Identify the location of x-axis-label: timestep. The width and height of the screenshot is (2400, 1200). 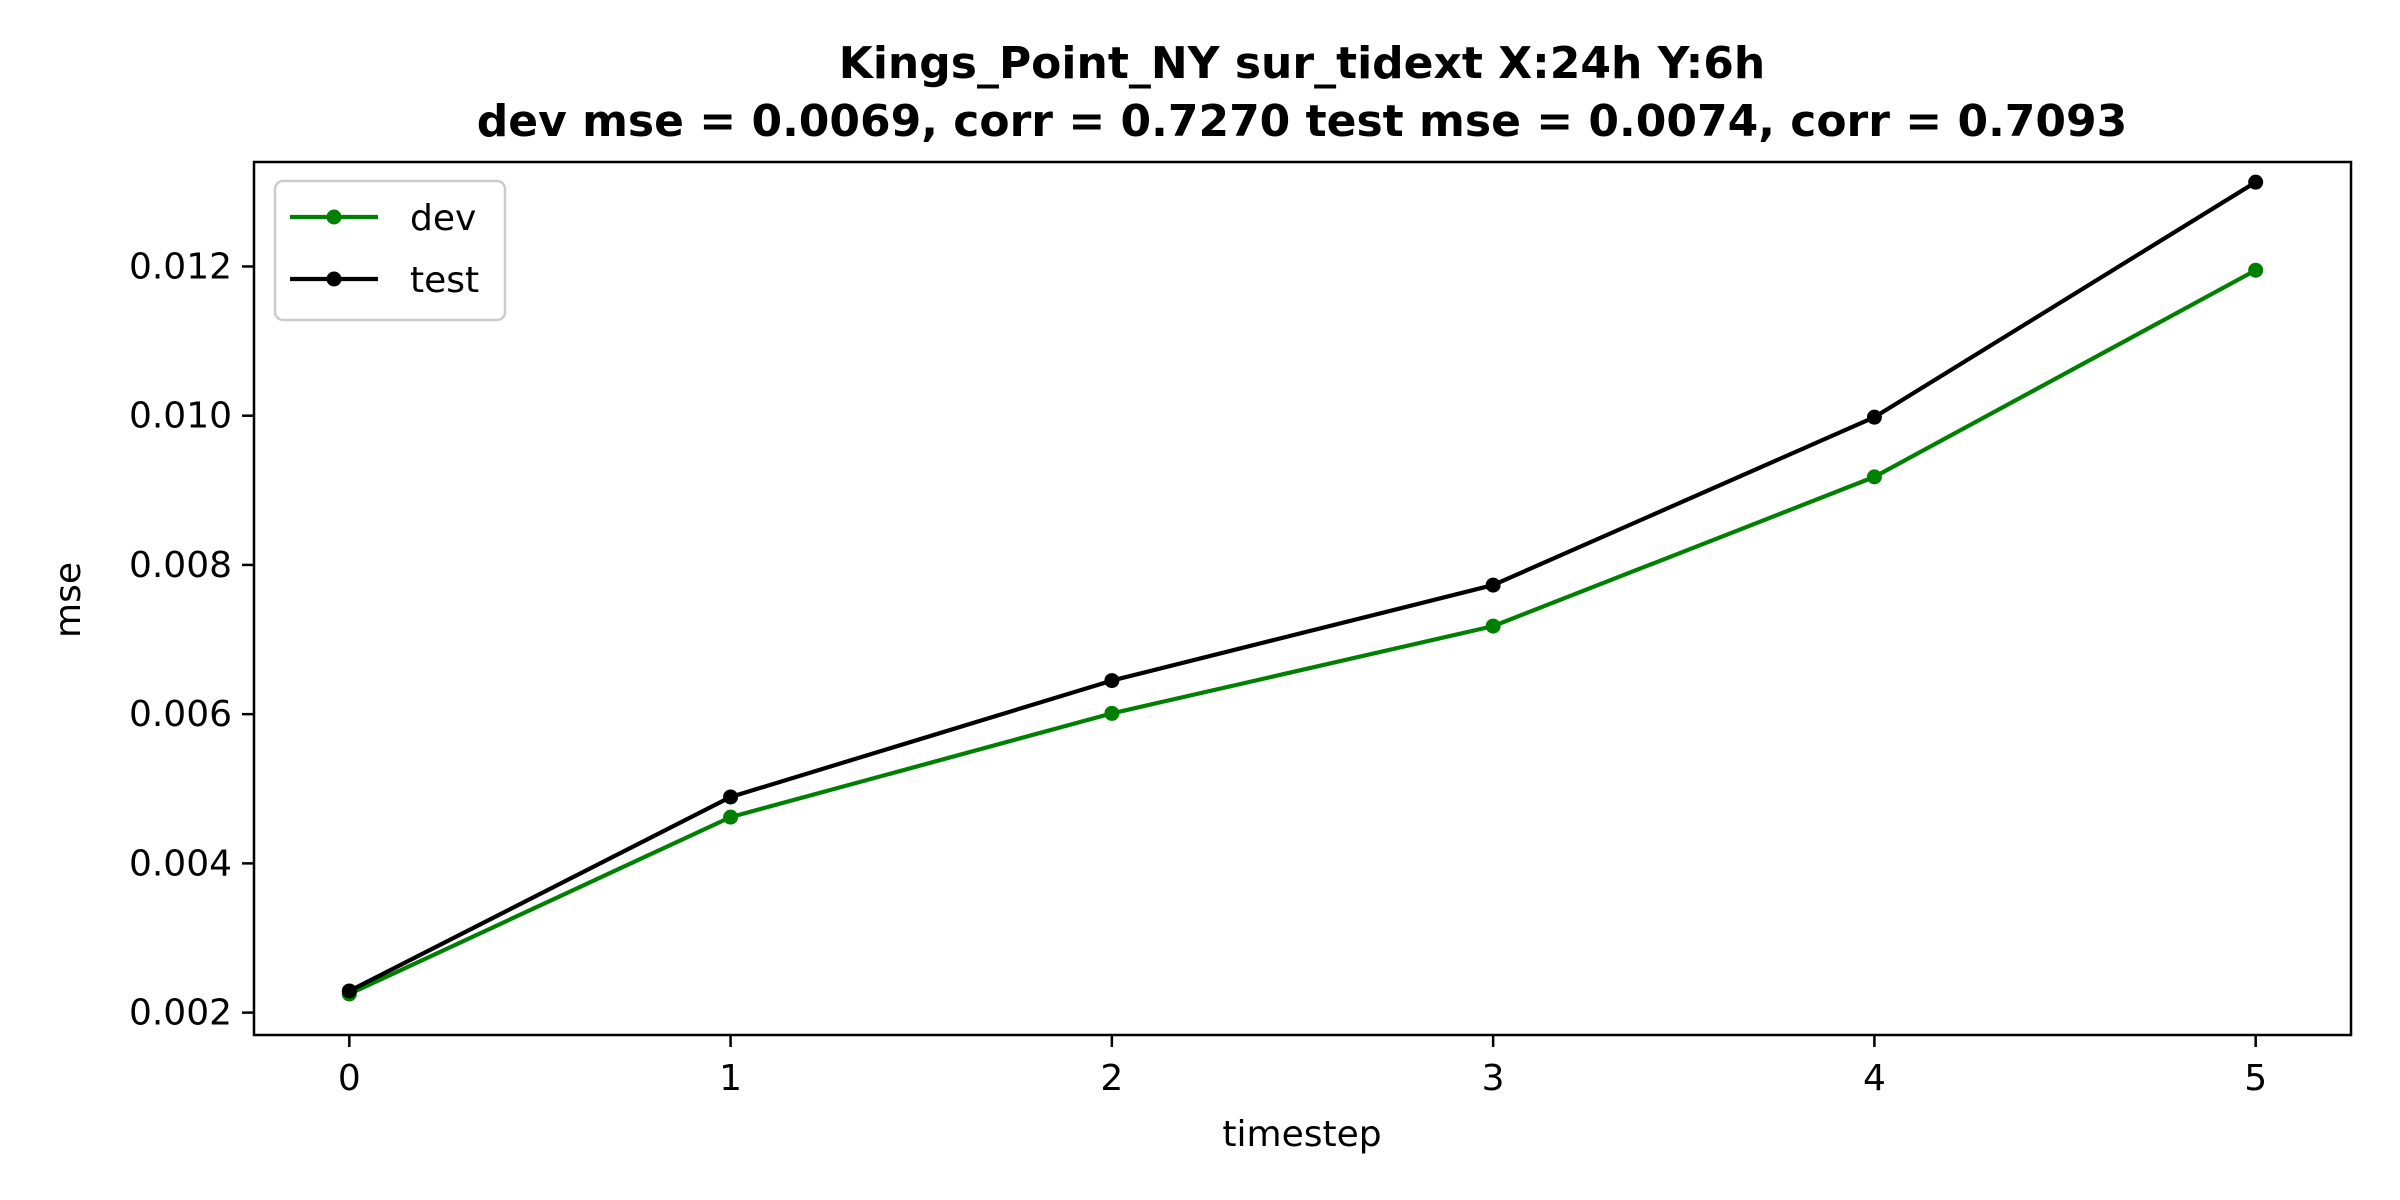
(1301, 1134).